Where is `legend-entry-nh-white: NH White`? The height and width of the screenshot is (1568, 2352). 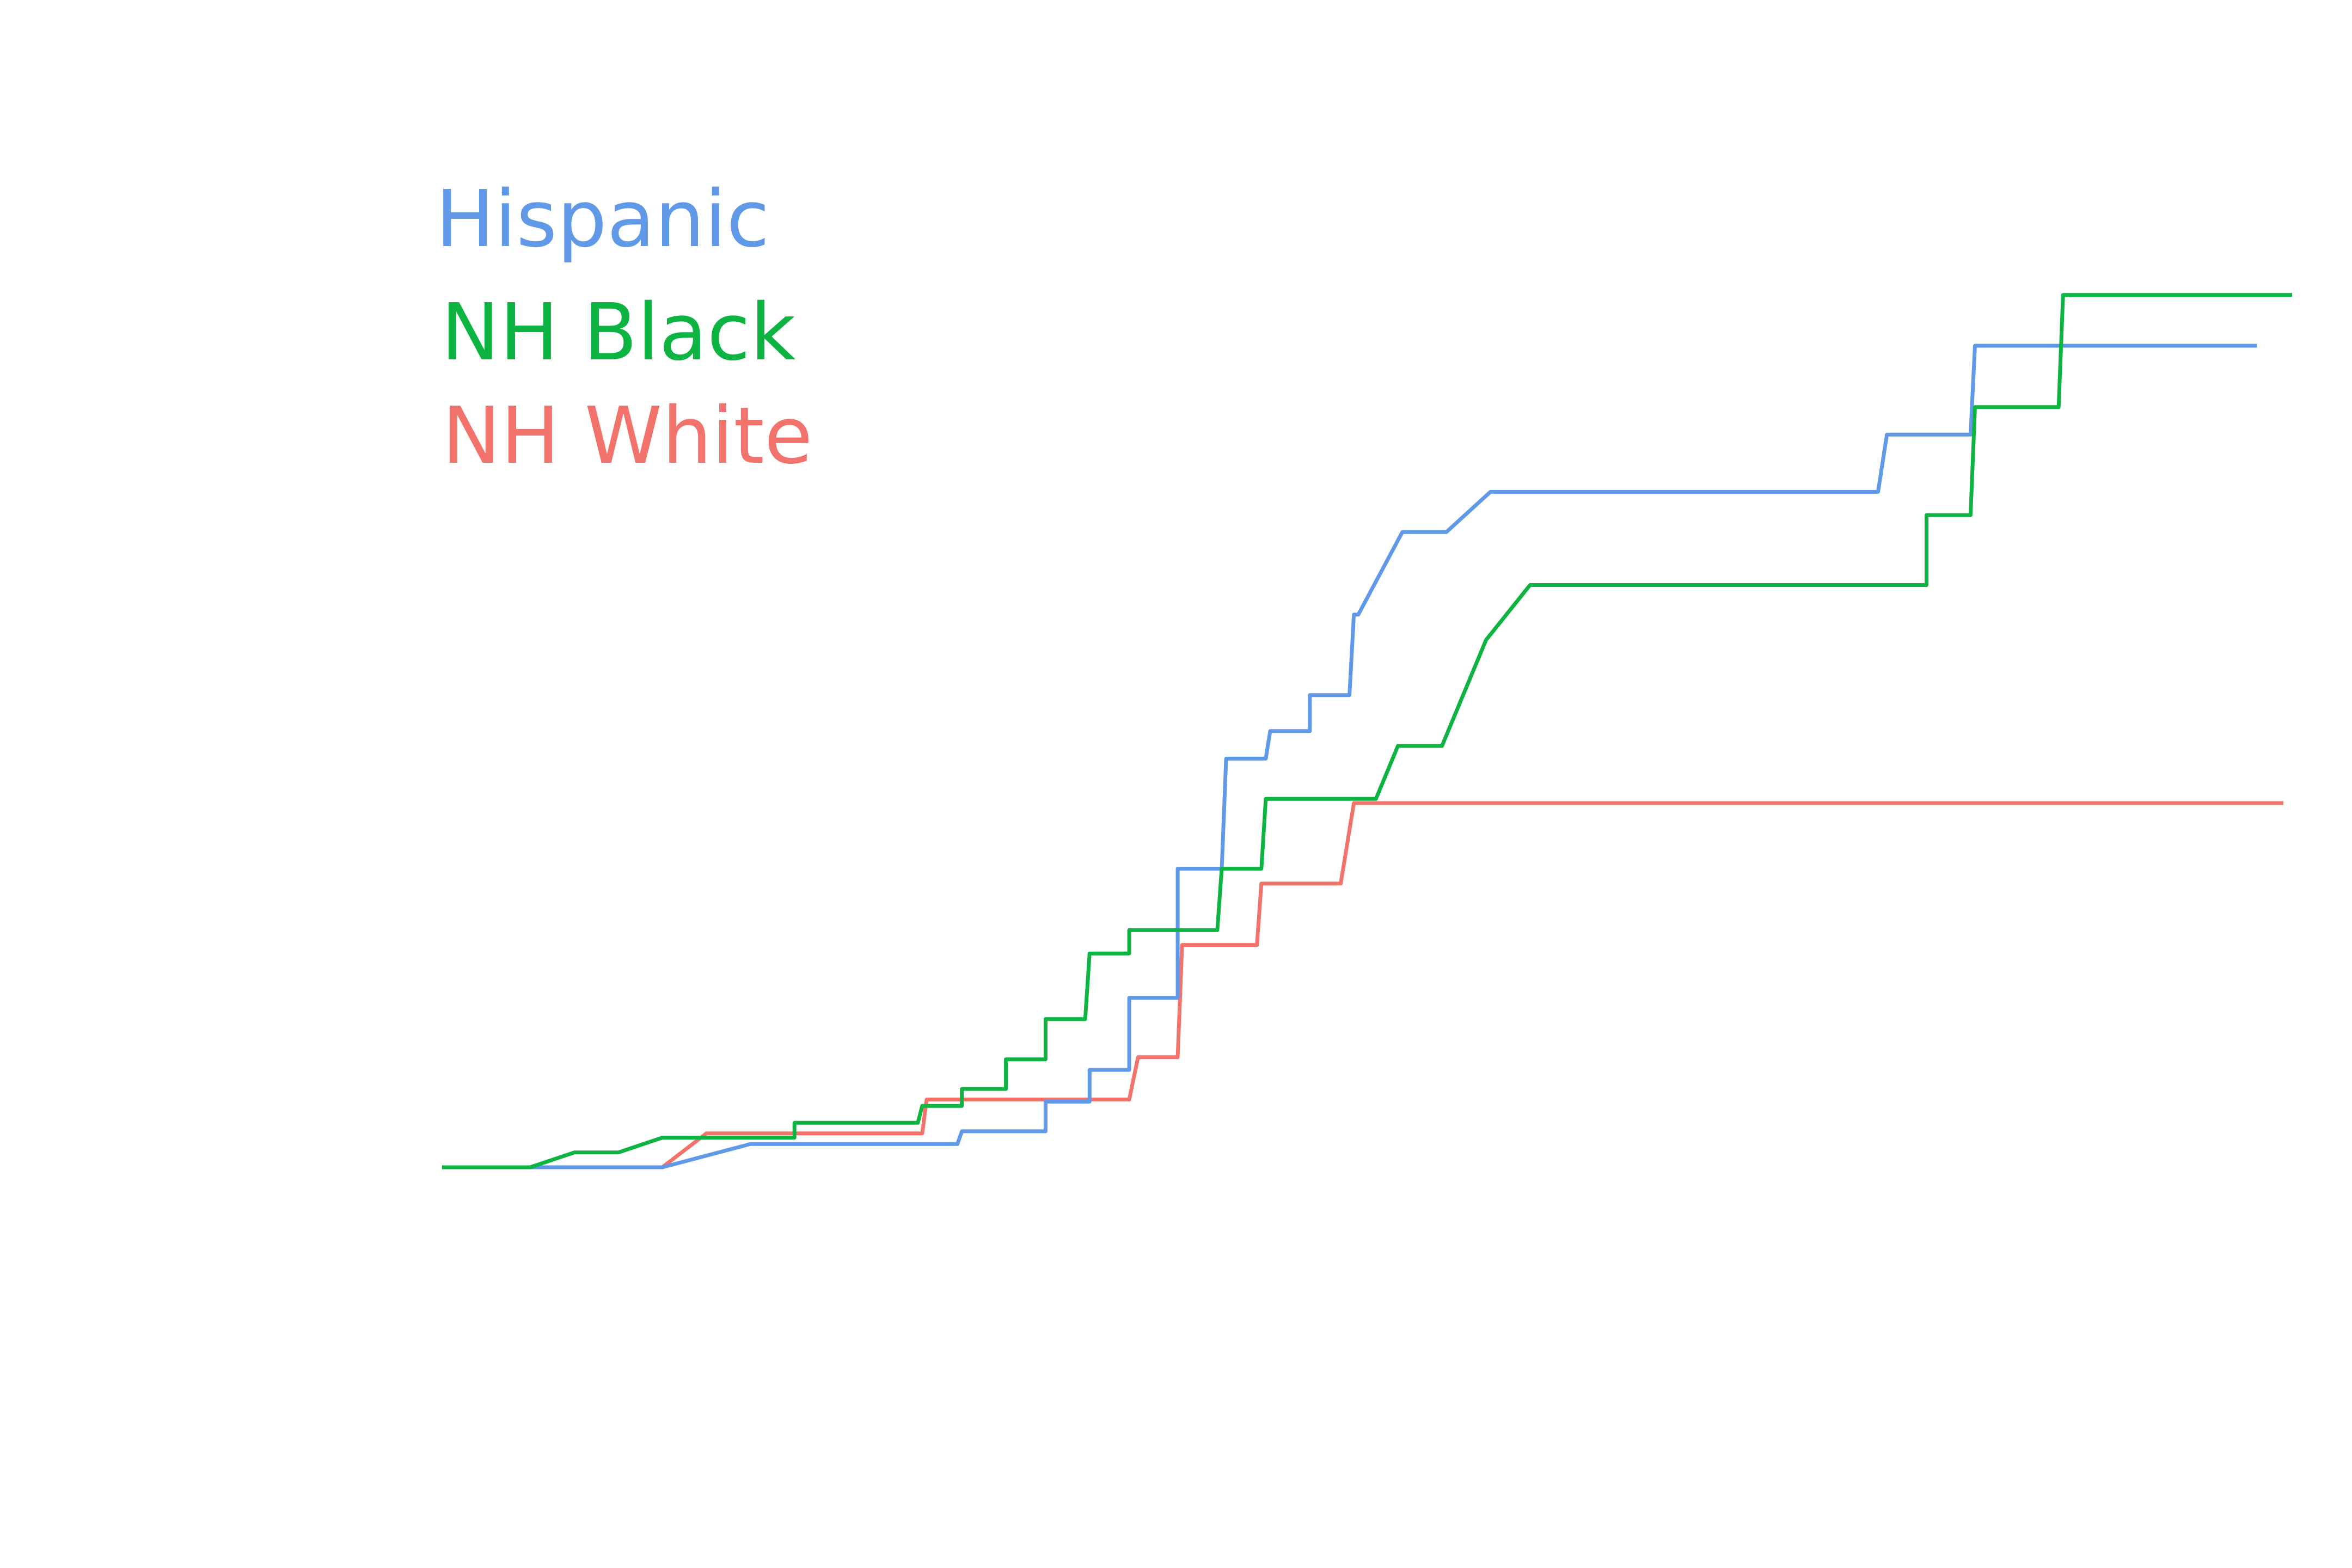 legend-entry-nh-white: NH White is located at coordinates (627, 435).